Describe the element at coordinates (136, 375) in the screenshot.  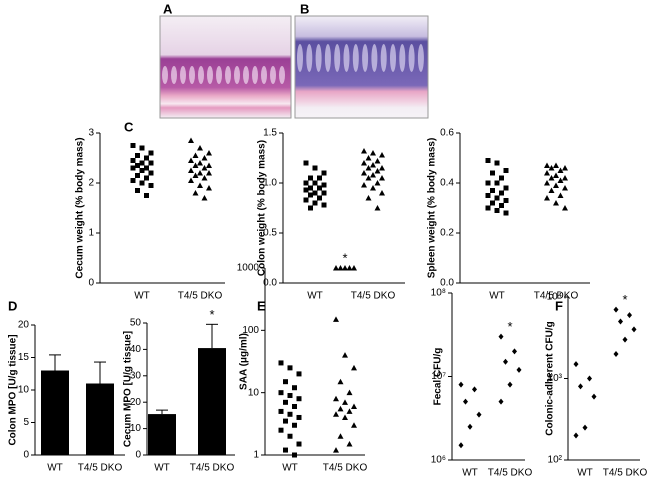
I see `y-tick-label: 30` at that location.